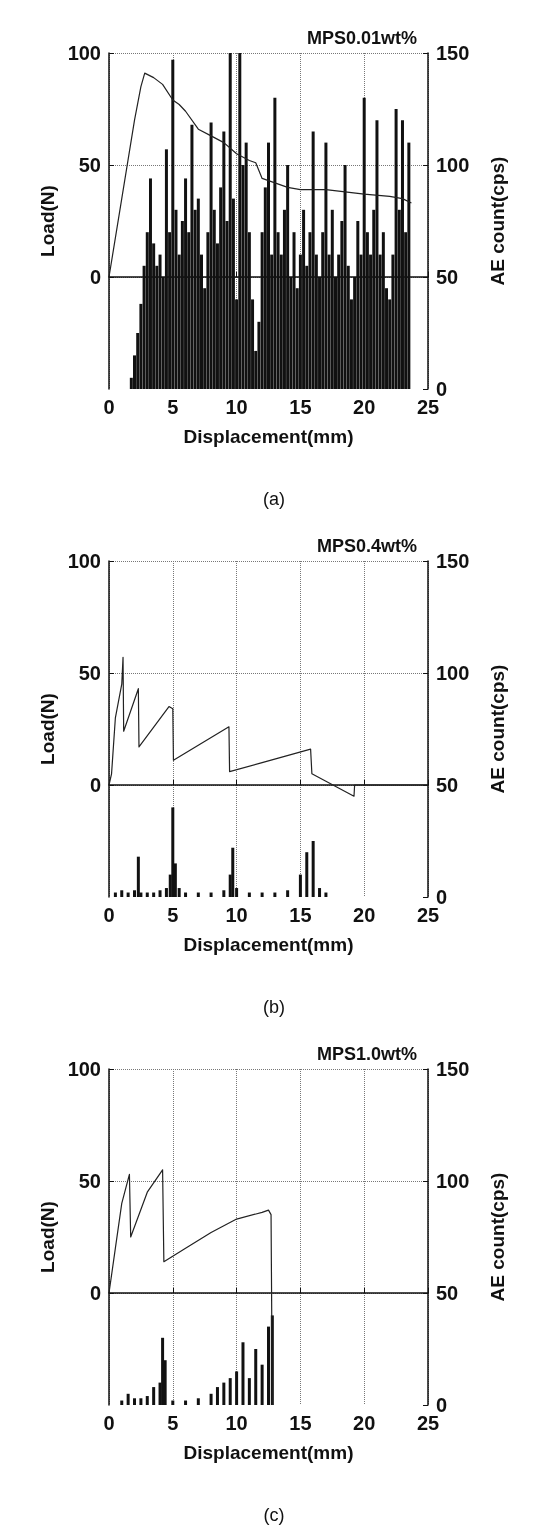 This screenshot has height=1540, width=548. What do you see at coordinates (274, 1515) in the screenshot?
I see `text: (c)` at bounding box center [274, 1515].